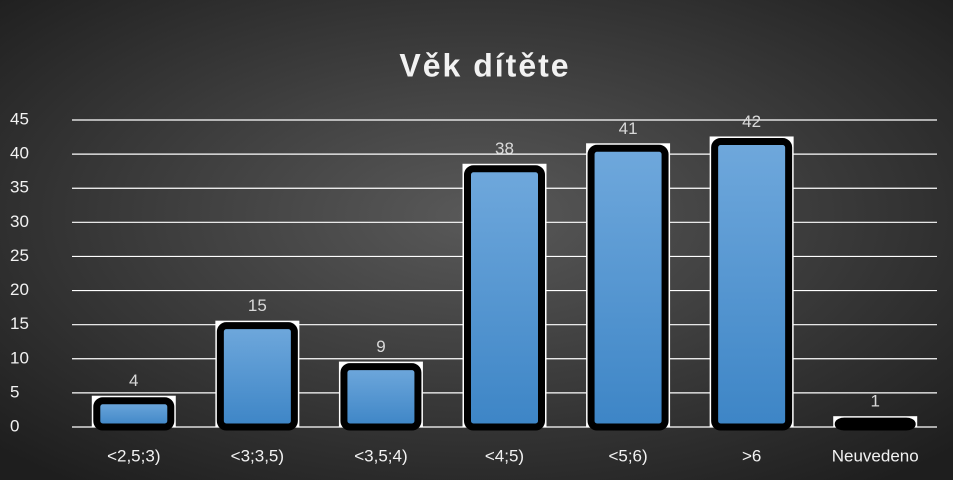  Describe the element at coordinates (133, 455) in the screenshot. I see `x-tick-label: <2,5;3)` at that location.